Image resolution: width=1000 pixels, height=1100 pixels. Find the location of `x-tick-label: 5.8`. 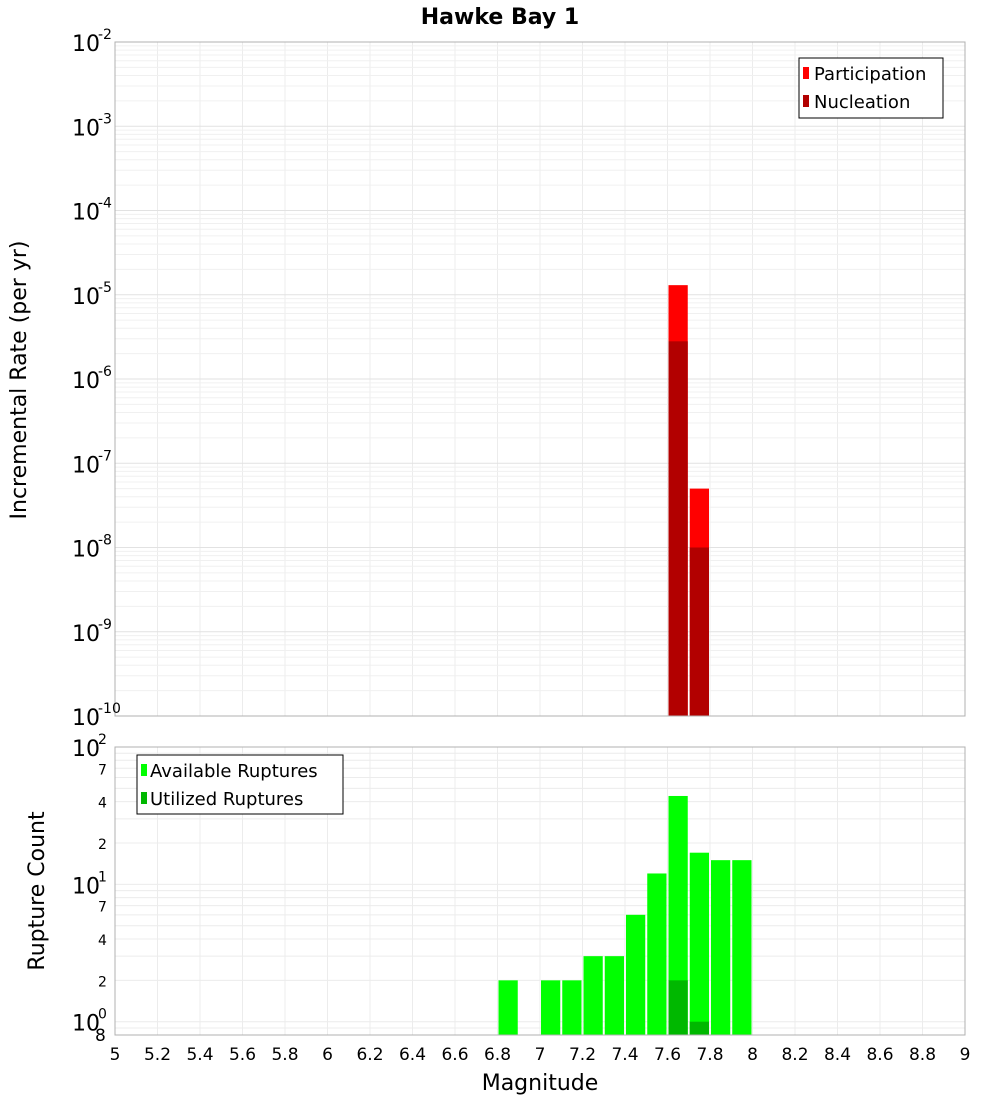

x-tick-label: 5.8 is located at coordinates (284, 1055).